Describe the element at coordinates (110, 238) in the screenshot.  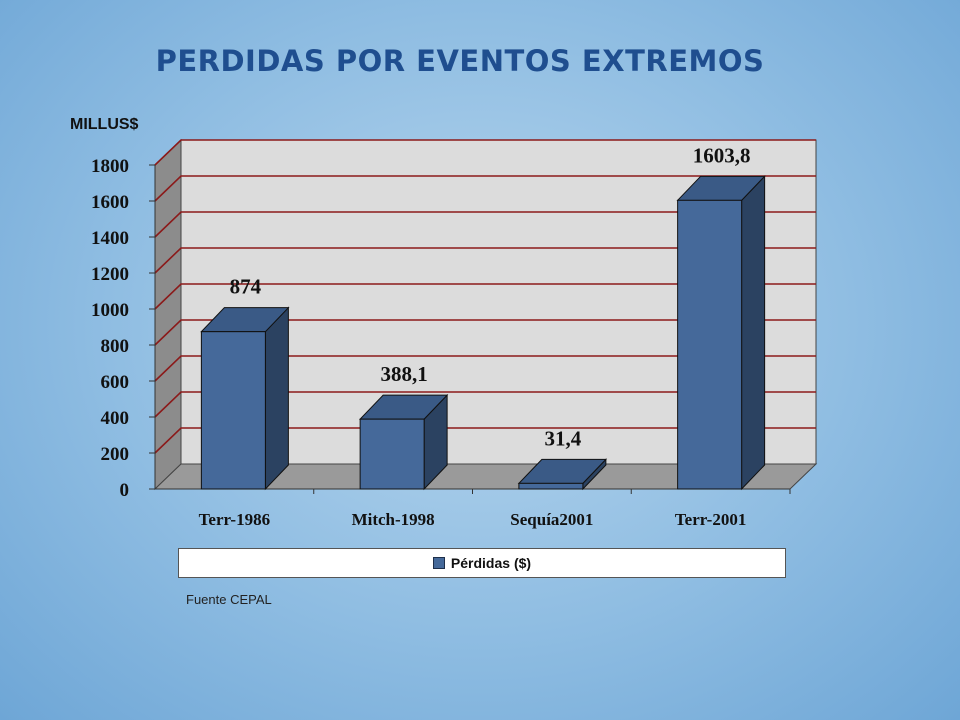
I see `y-tick-label: 1400` at that location.